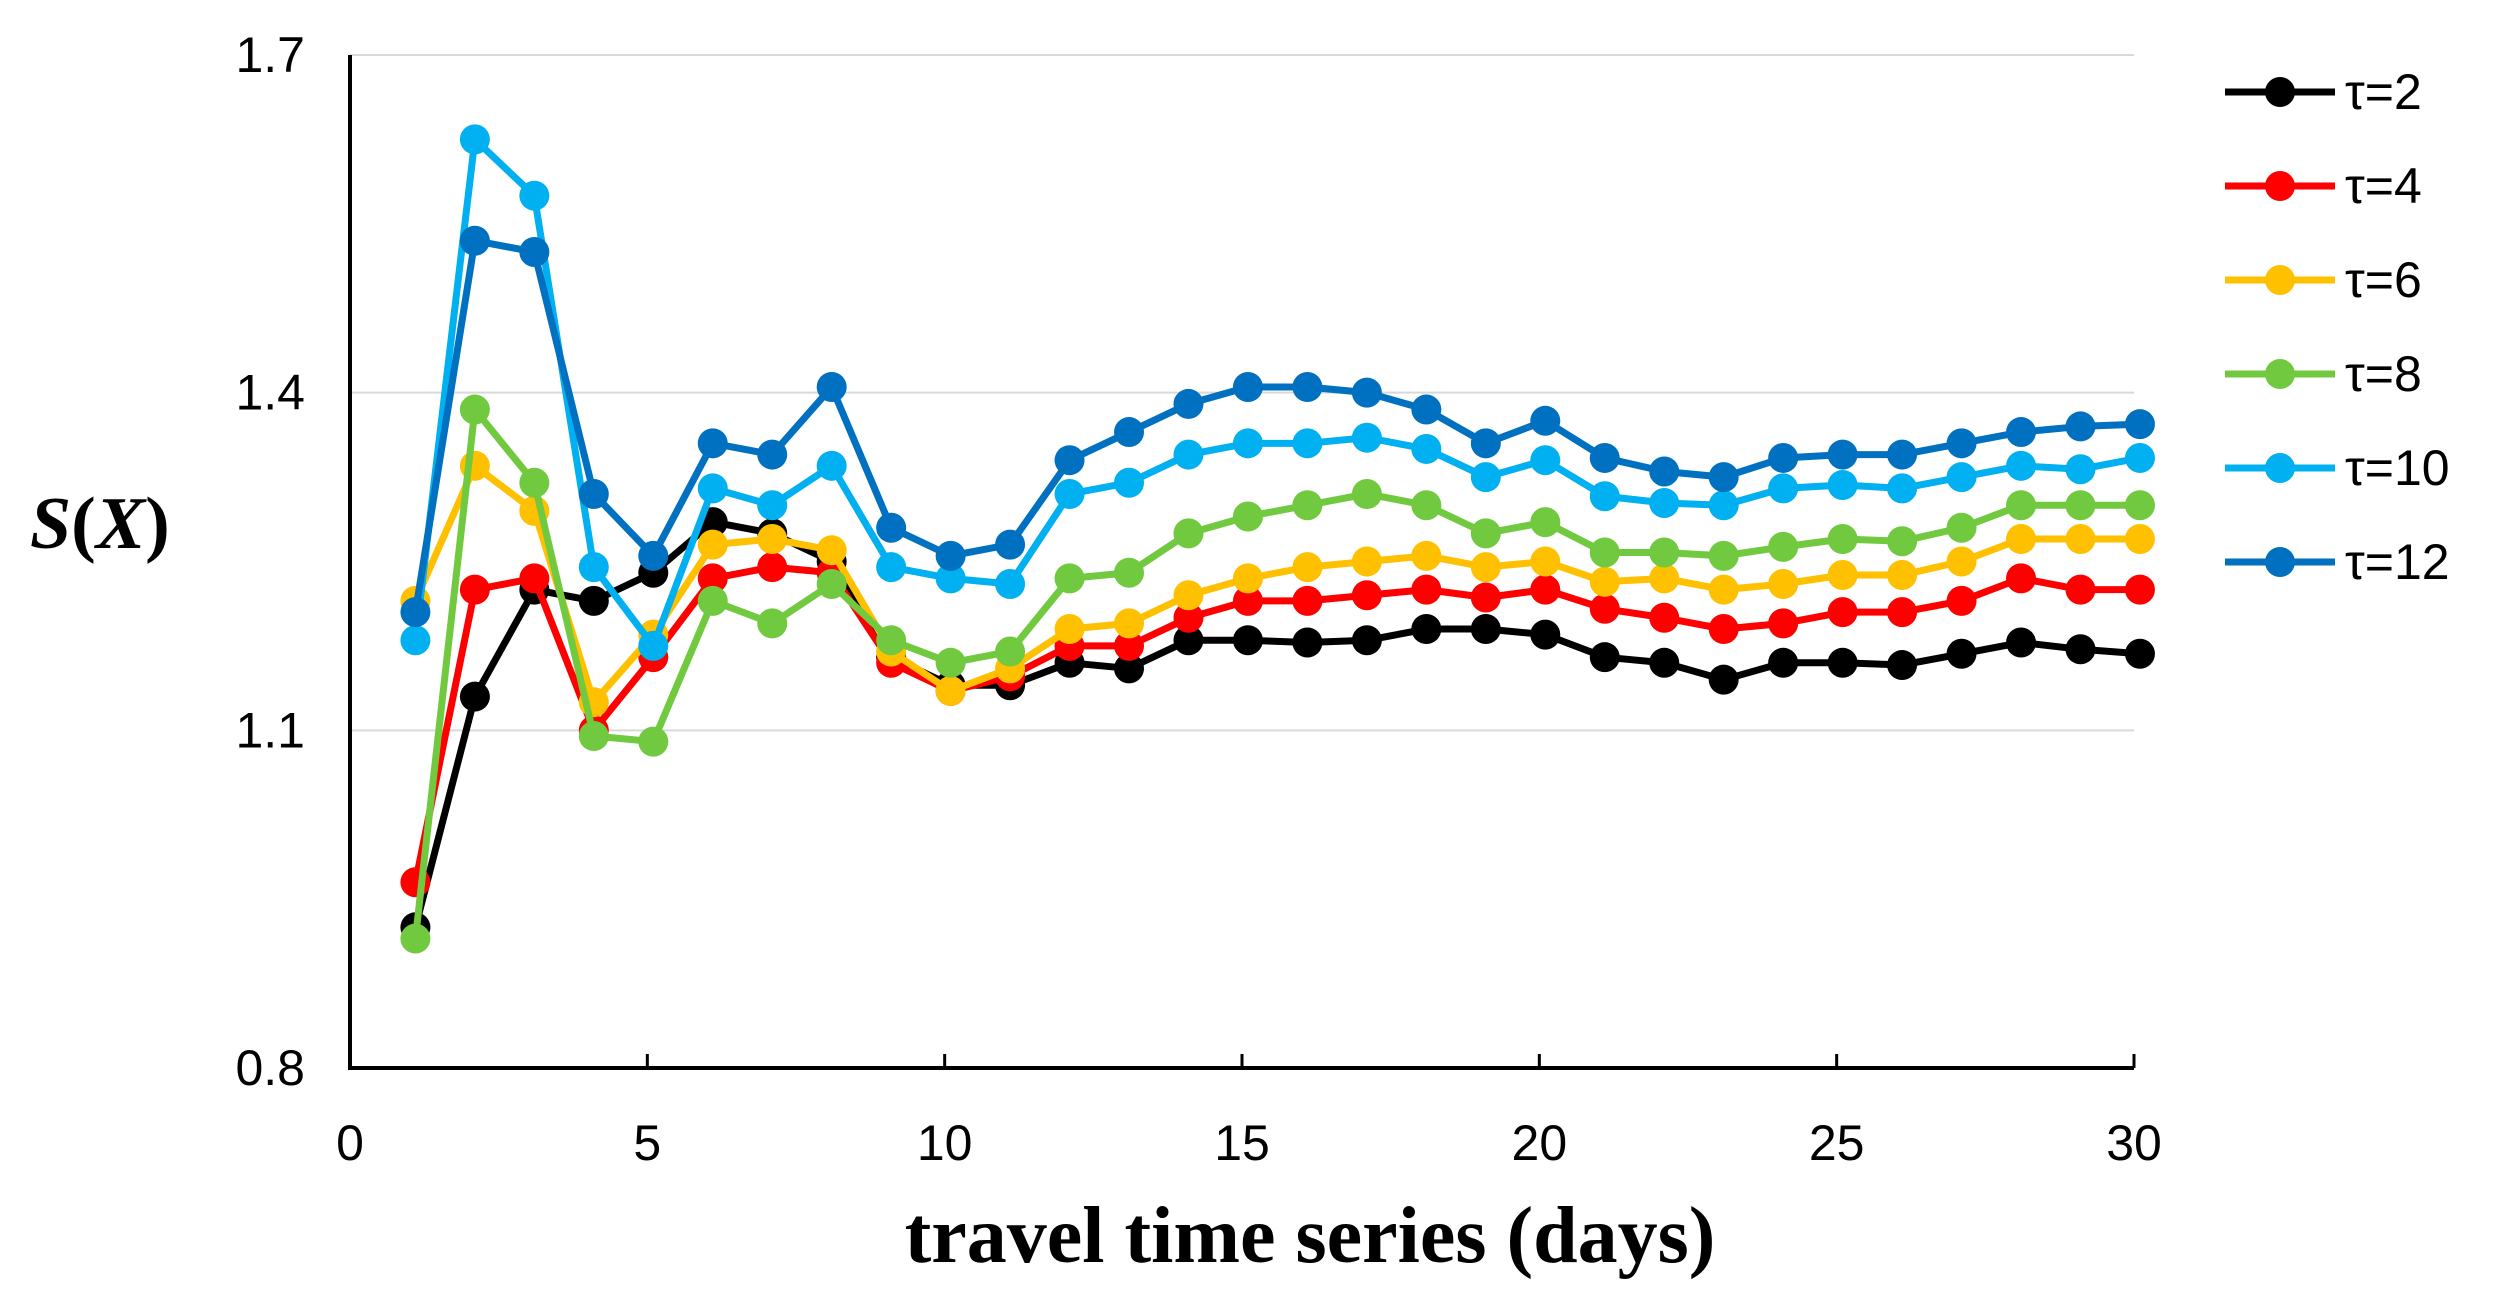  I want to click on legend: τ=2 τ=4 τ=6 τ=8 τ=10 τ=12, so click(2337, 327).